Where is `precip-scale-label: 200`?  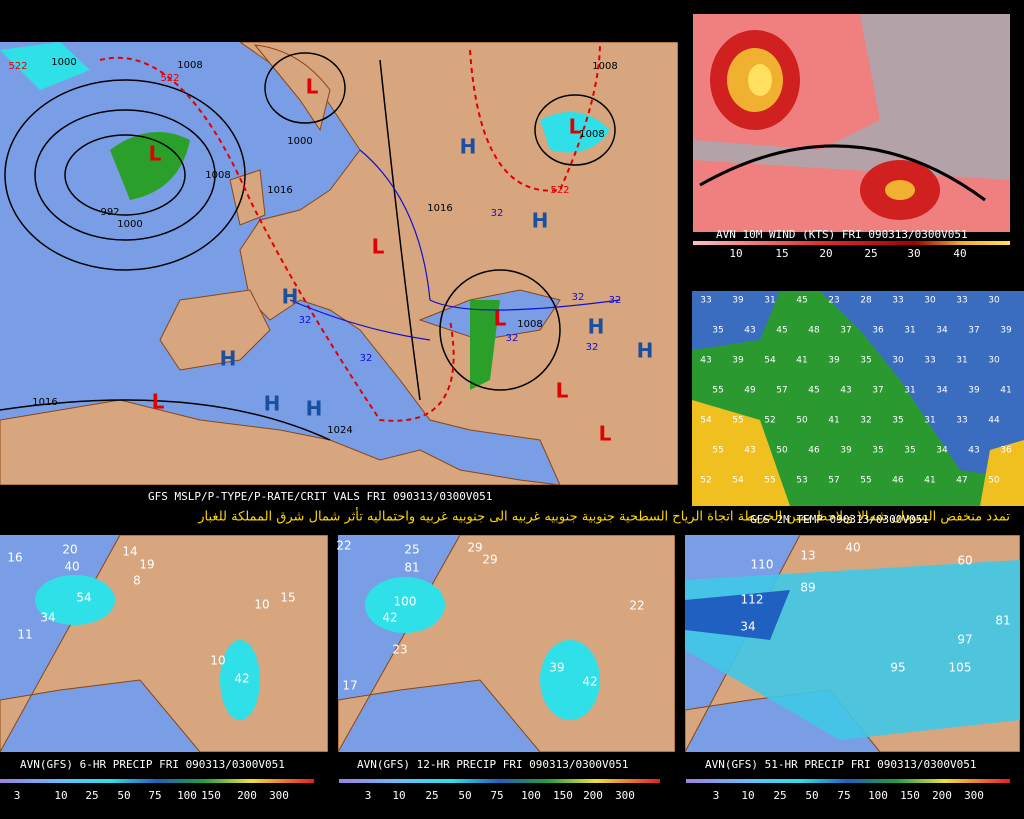 precip-scale-label: 200 is located at coordinates (942, 795).